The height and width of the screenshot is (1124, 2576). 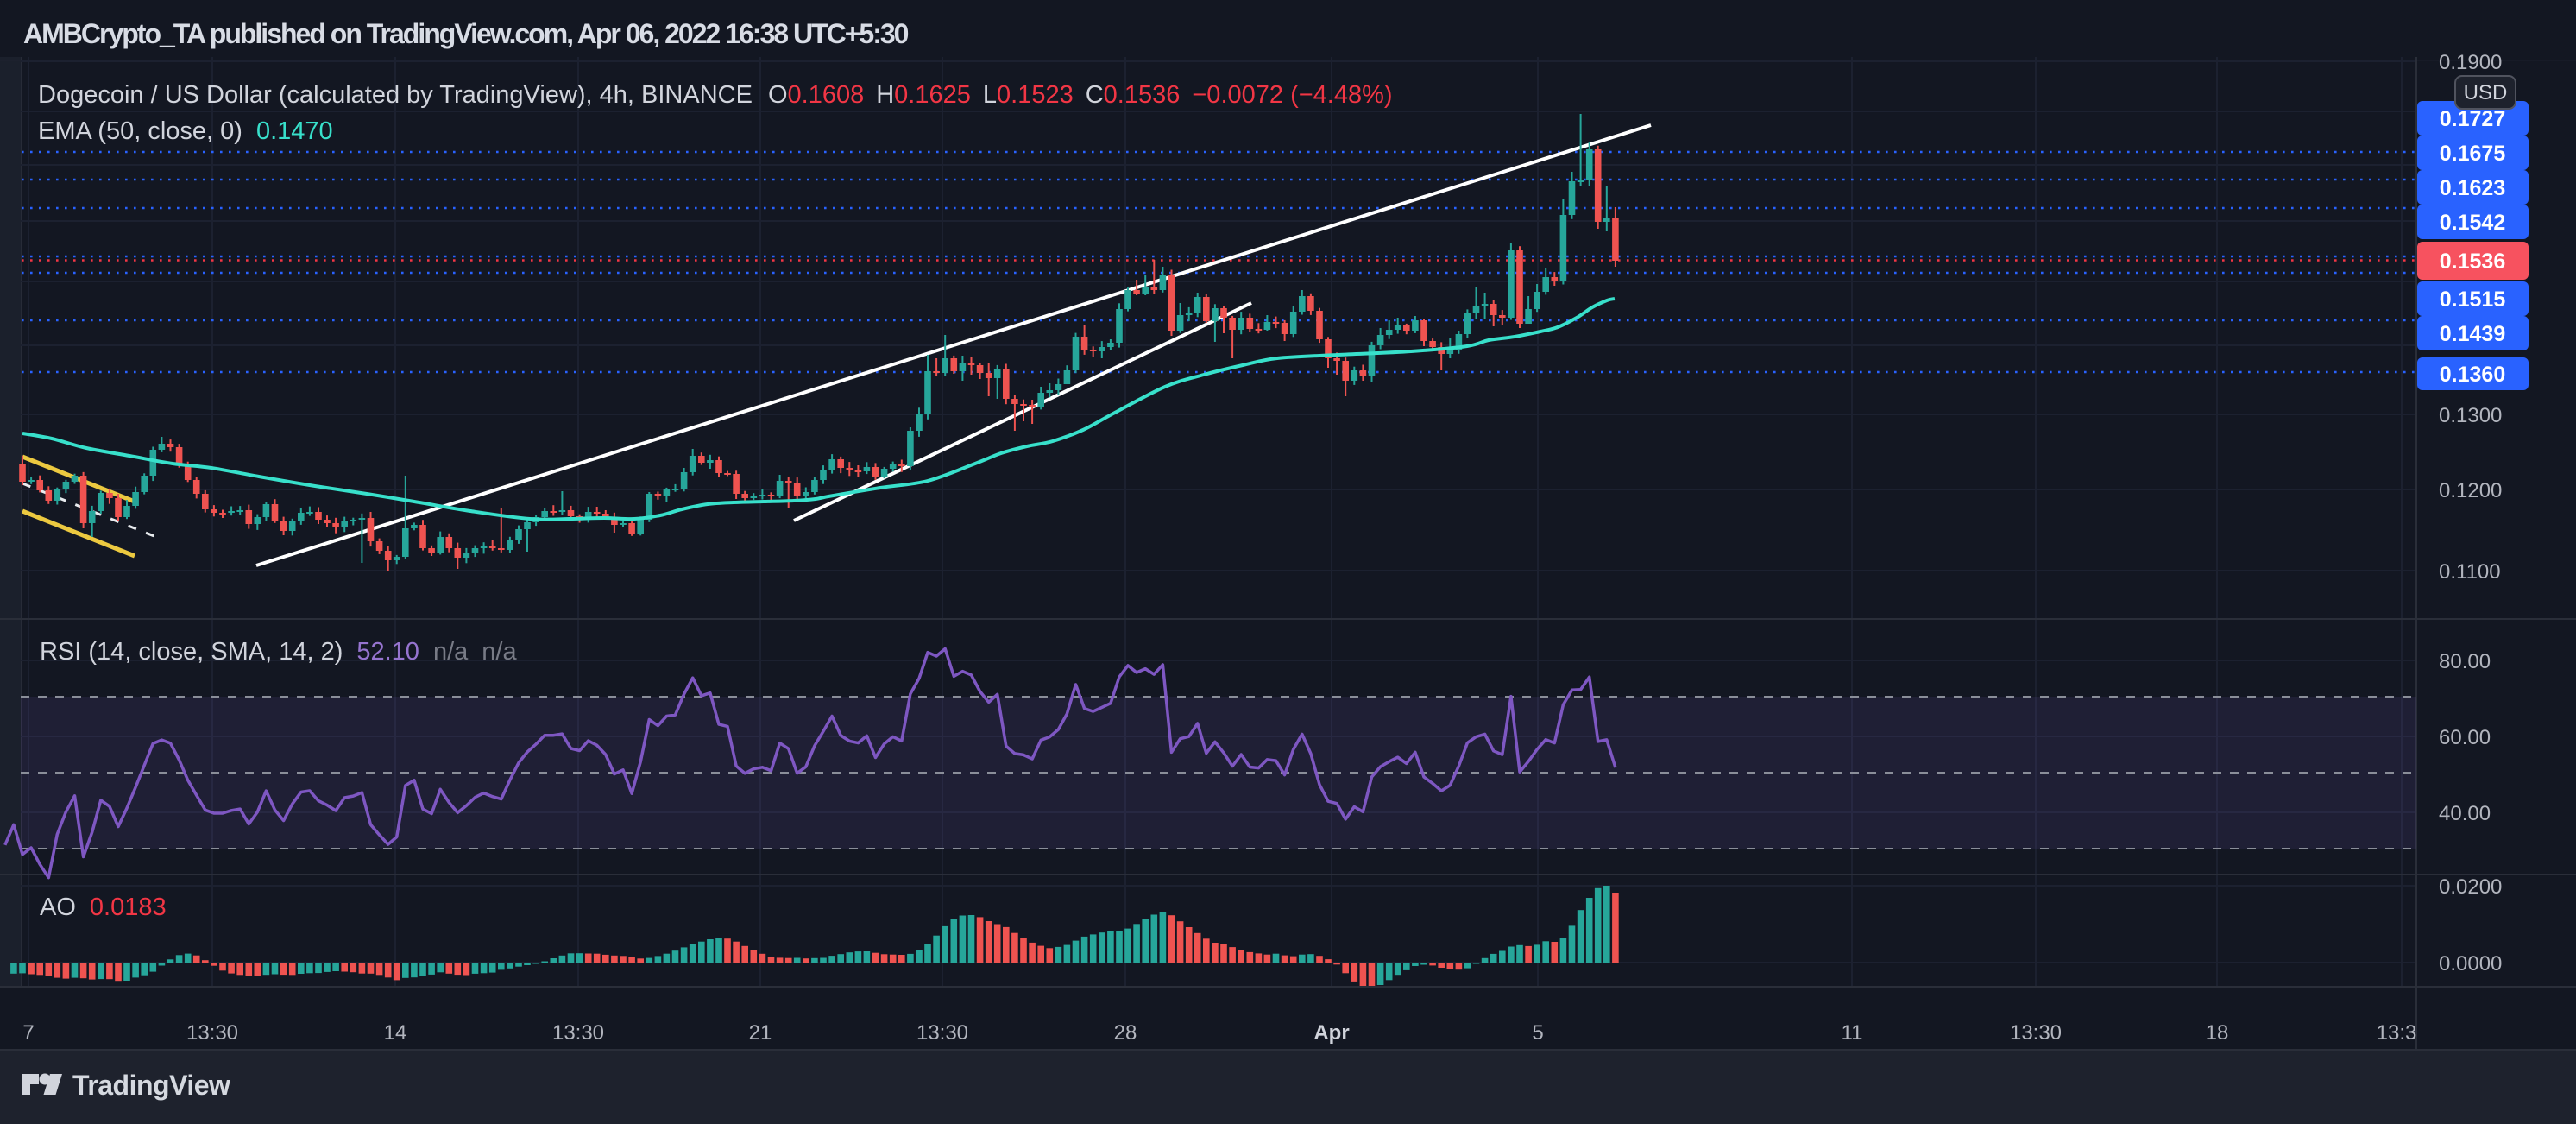 What do you see at coordinates (2470, 490) in the screenshot?
I see `svg-text: 0.1200` at bounding box center [2470, 490].